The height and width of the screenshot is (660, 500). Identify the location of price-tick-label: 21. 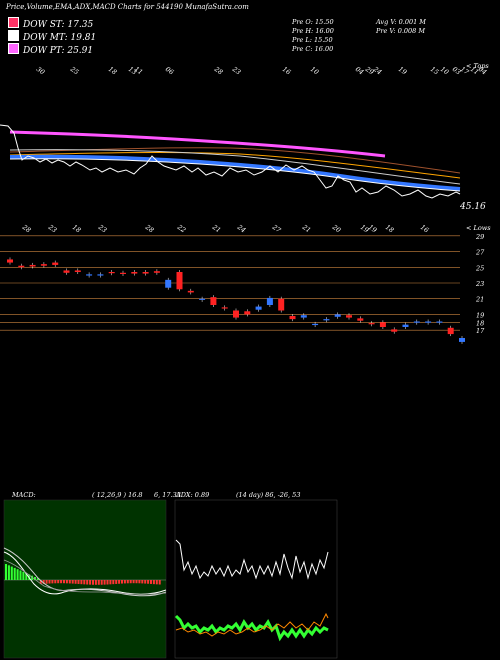
(479, 300).